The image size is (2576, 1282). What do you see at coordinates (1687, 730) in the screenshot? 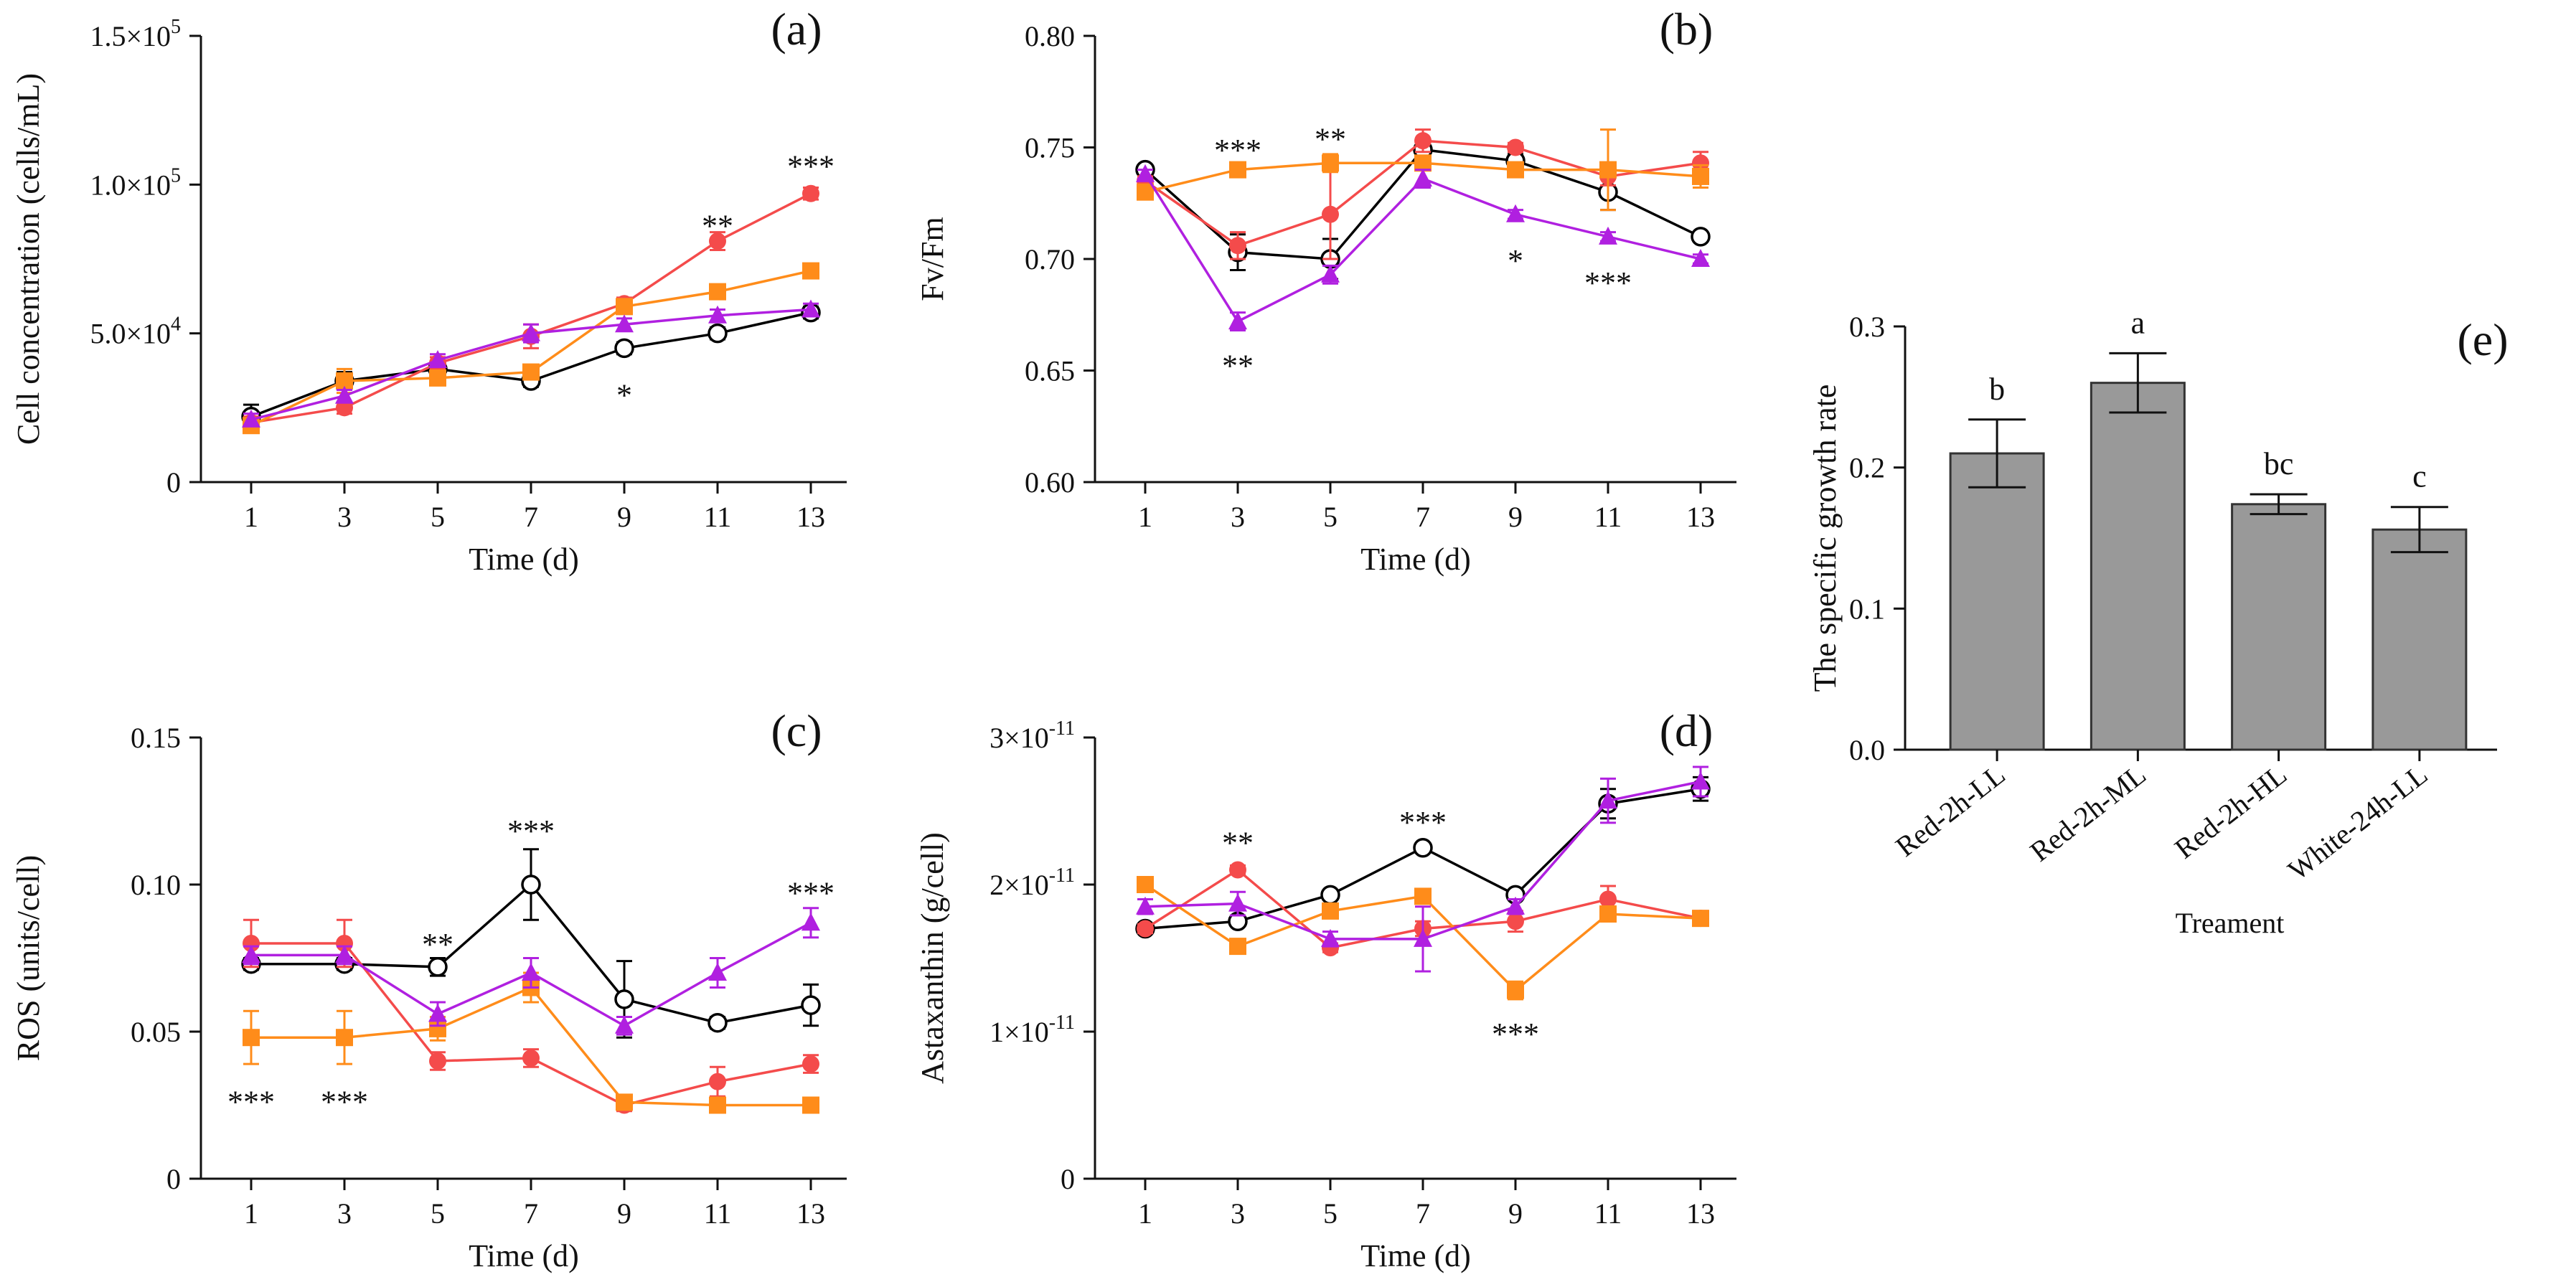
I see `panel-label: (d)` at bounding box center [1687, 730].